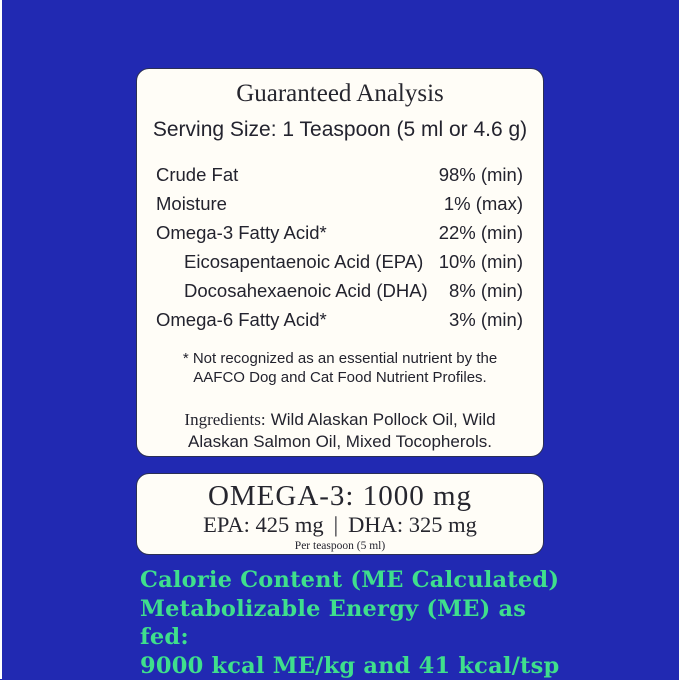  I want to click on analysis-row-label: Omega-6 Fatty Acid*, so click(241, 319).